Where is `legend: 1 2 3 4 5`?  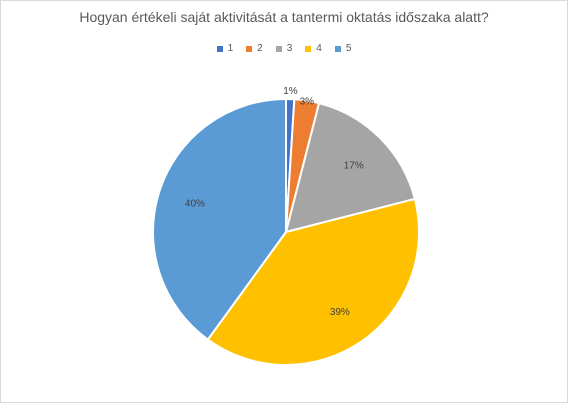 legend: 1 2 3 4 5 is located at coordinates (284, 48).